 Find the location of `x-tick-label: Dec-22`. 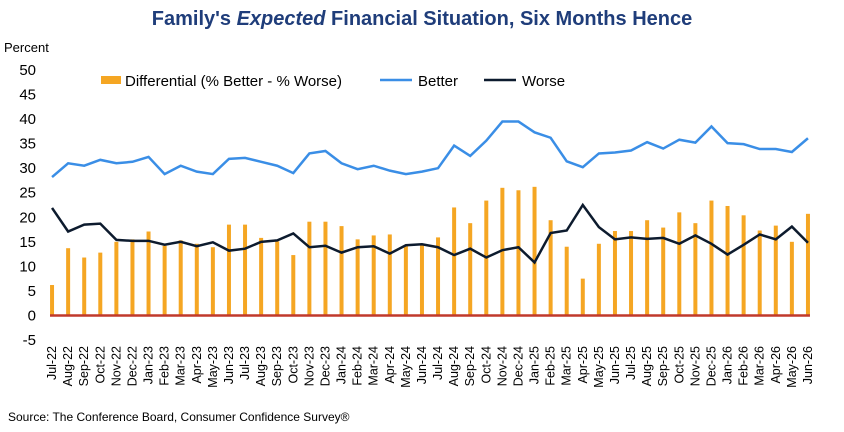

x-tick-label: Dec-22 is located at coordinates (132, 366).